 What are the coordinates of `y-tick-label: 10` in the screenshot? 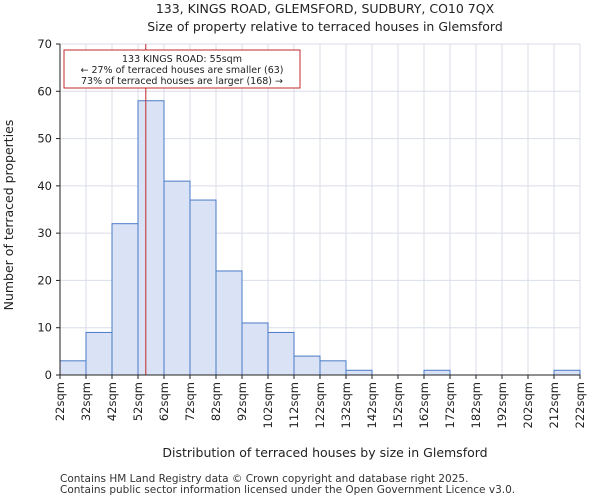 It's located at (44, 328).